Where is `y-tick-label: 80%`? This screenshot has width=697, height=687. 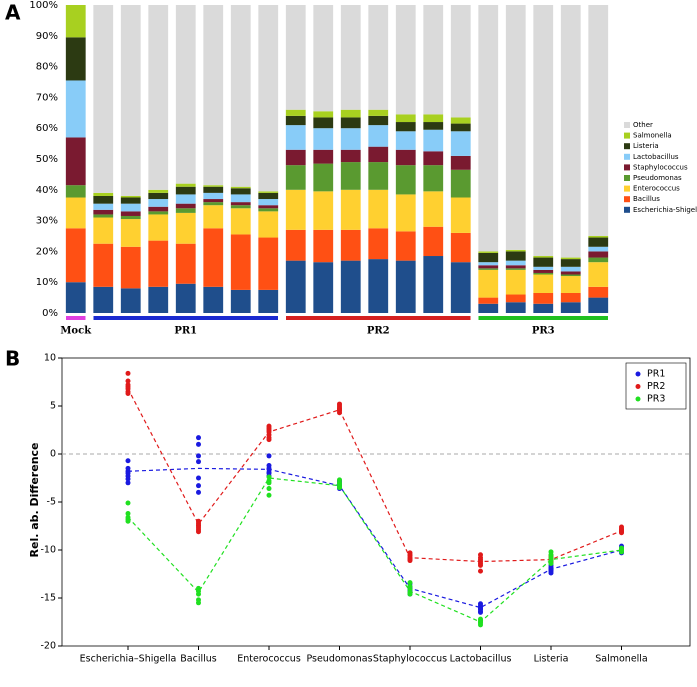
y-tick-label: 80% is located at coordinates (47, 67).